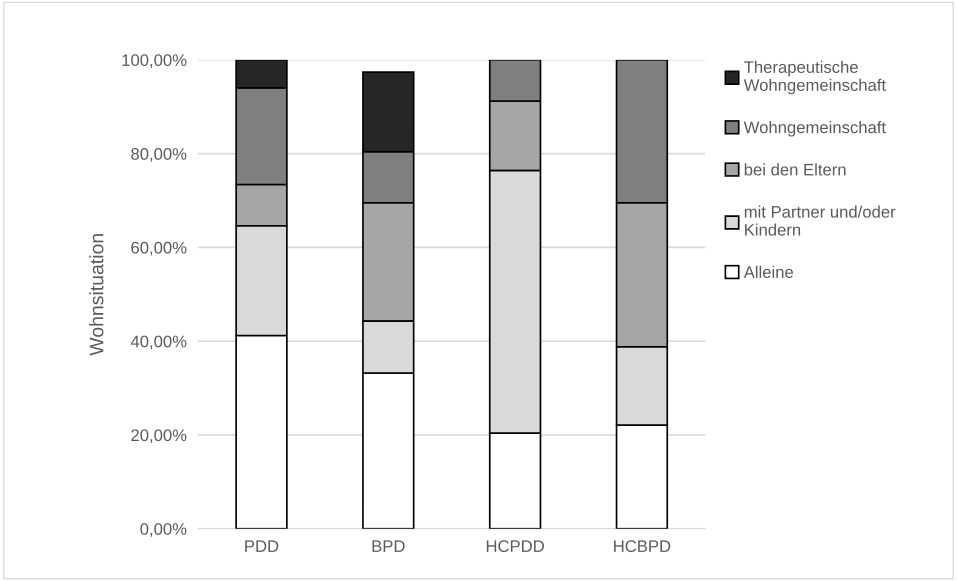 The height and width of the screenshot is (581, 957). Describe the element at coordinates (158, 436) in the screenshot. I see `y-tick-label: 20,00%` at that location.